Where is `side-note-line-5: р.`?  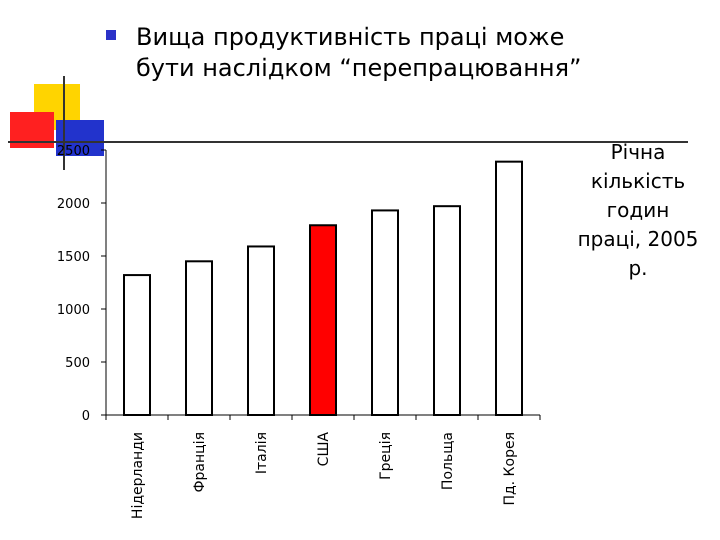 side-note-line-5: р. is located at coordinates (638, 268).